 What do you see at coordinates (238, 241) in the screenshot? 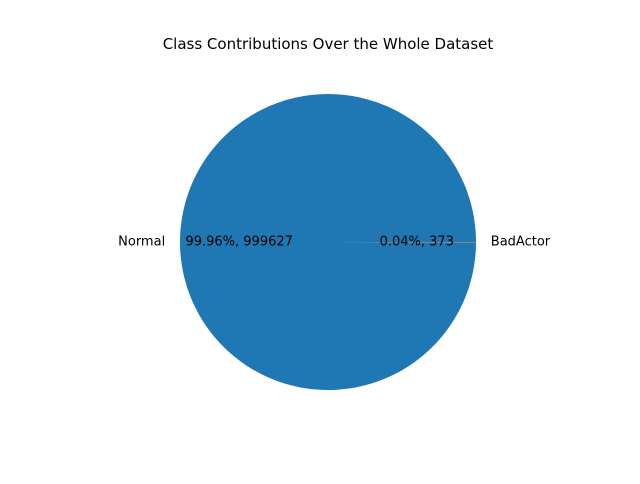
I see `pie-value-label-normal: 99.96%, 999627` at bounding box center [238, 241].